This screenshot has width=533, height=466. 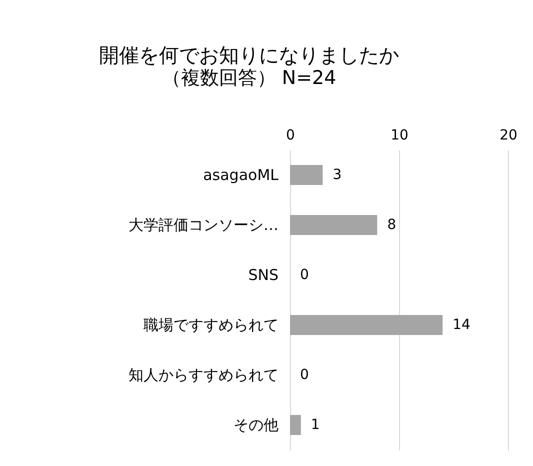 I want to click on chart-subtitle: （複数回答） N=24, so click(x=249, y=78).